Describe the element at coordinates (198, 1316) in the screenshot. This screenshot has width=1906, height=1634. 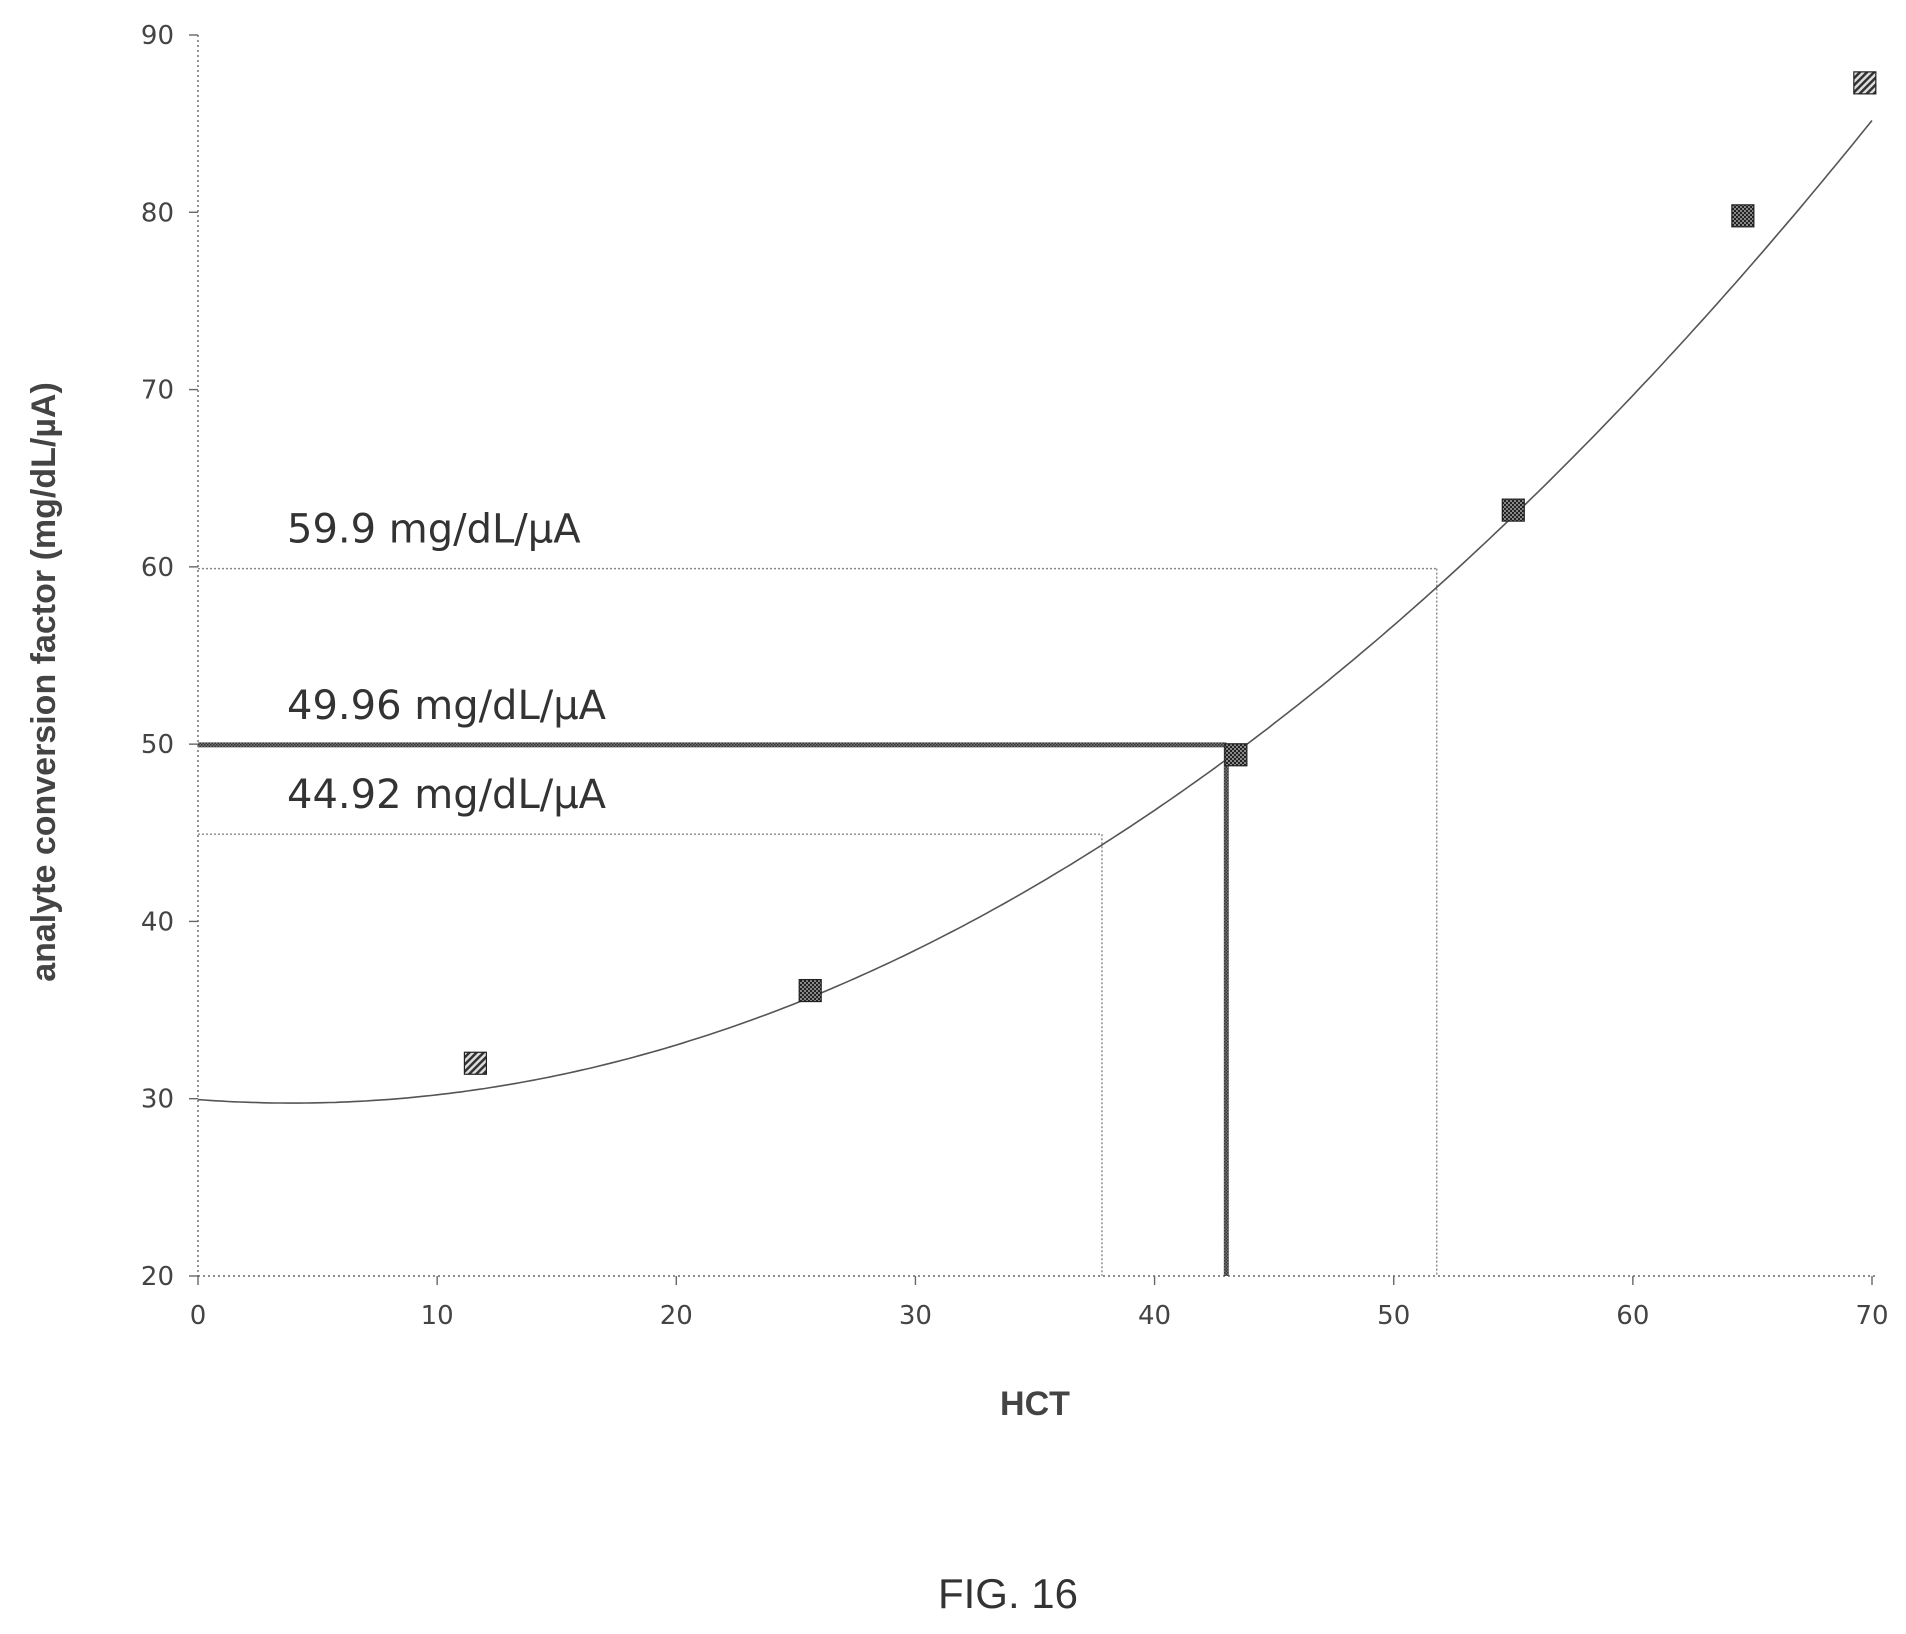
I see `x-tick-label: 0` at that location.